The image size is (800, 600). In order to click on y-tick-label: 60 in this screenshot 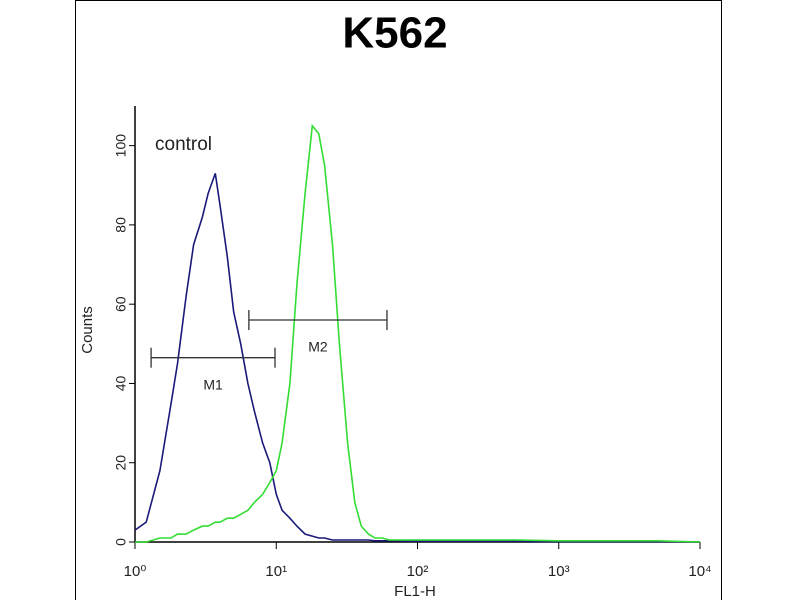, I will do `click(121, 304)`.